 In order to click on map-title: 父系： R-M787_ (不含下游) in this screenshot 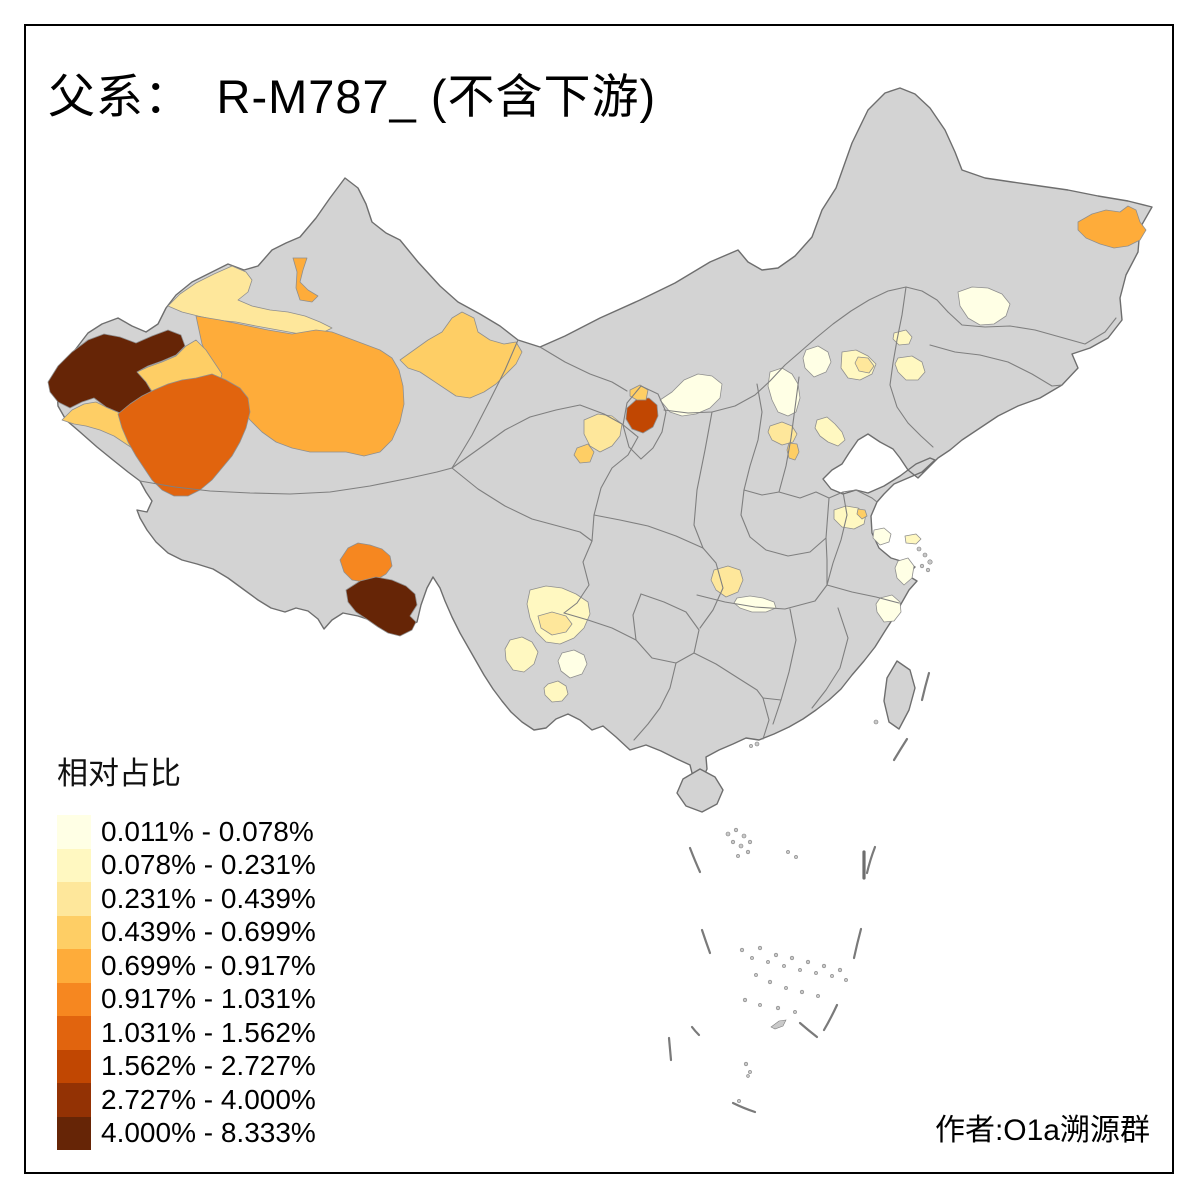, I will do `click(352, 96)`.